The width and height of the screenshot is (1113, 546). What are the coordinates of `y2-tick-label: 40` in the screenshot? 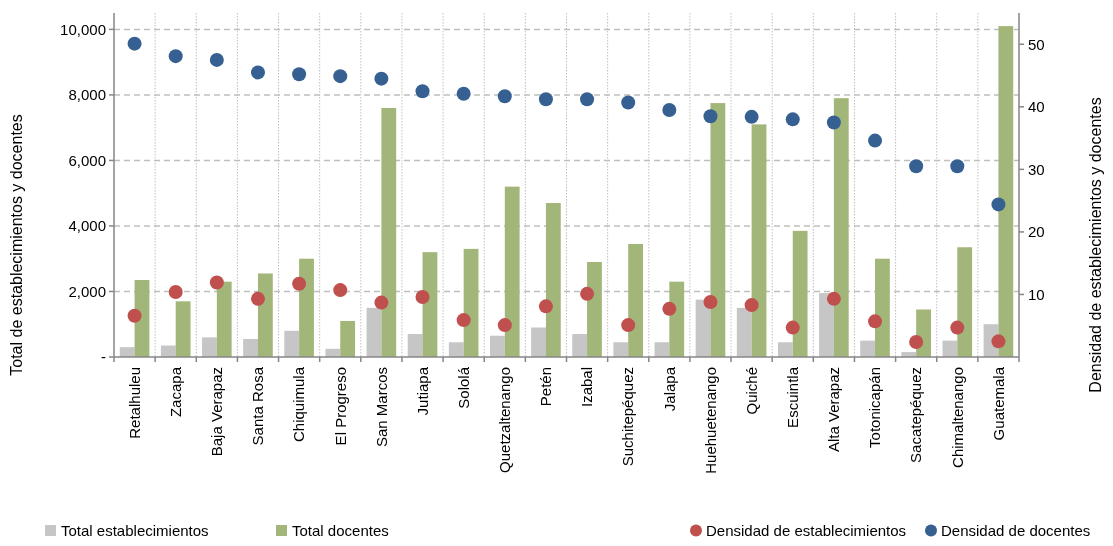 It's located at (1036, 107).